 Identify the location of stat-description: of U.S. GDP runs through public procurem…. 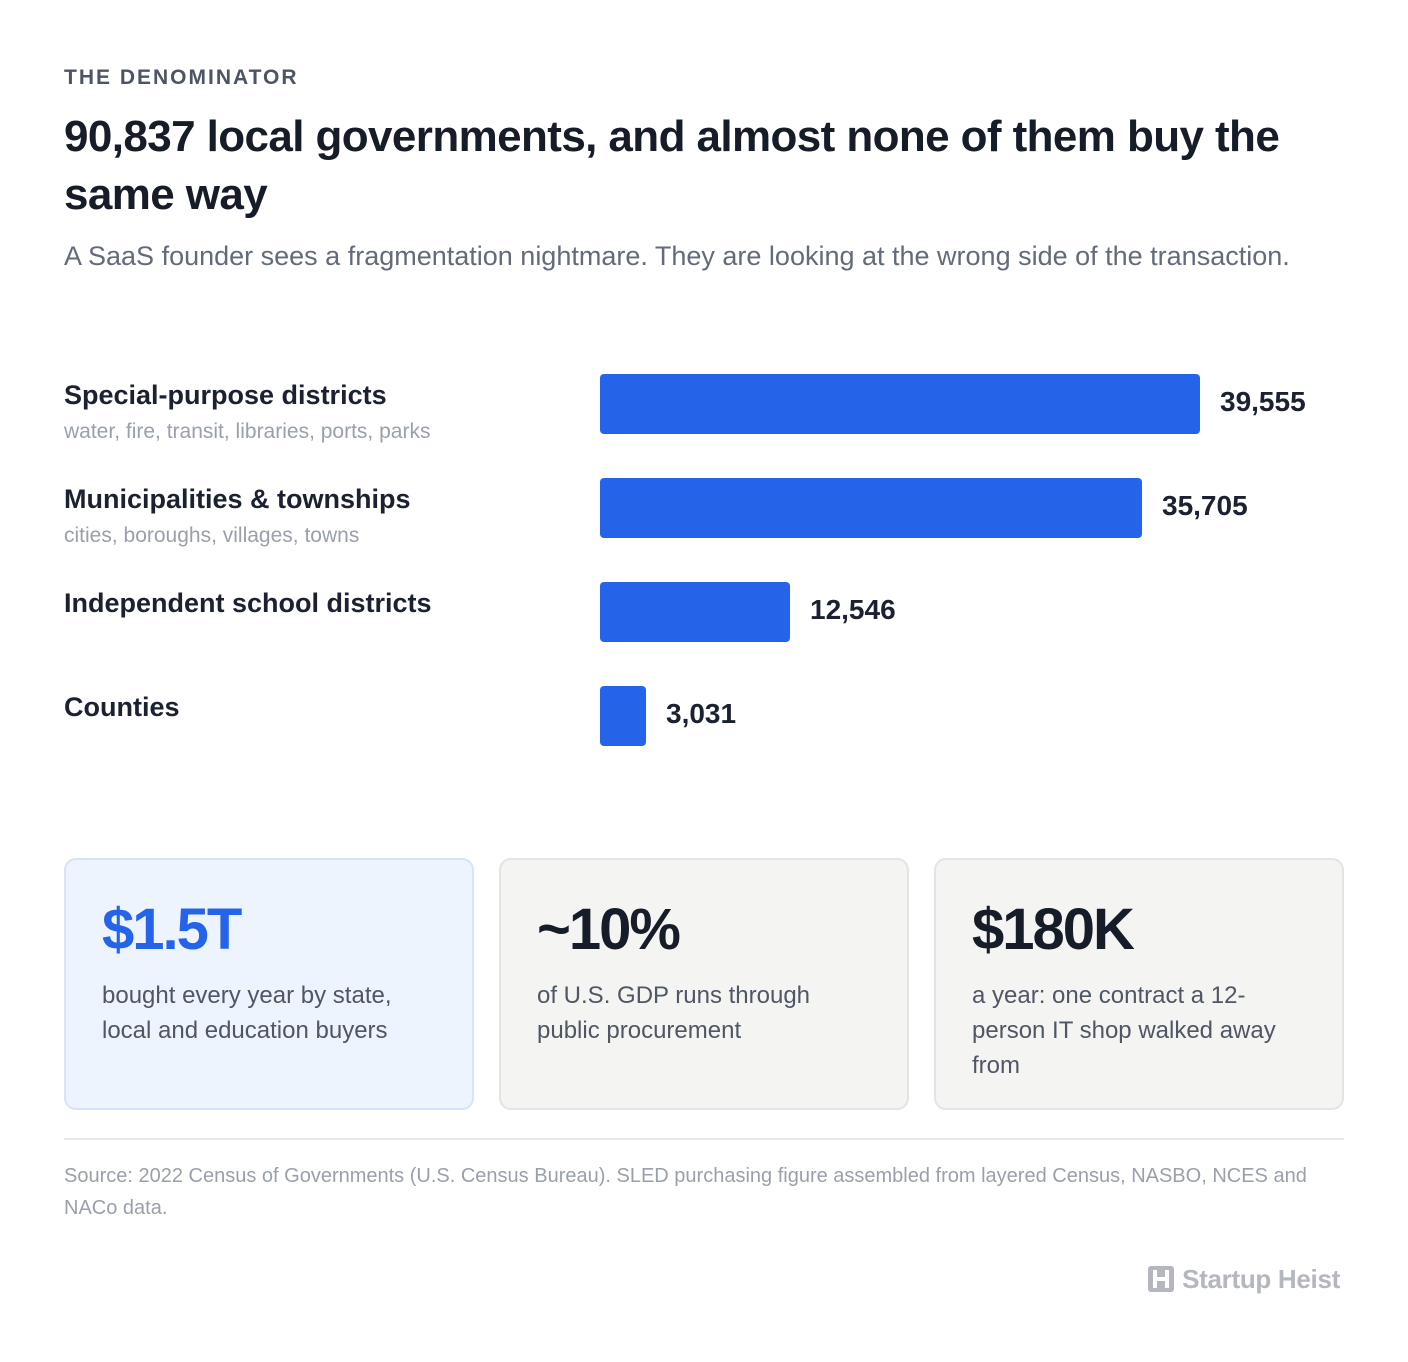
(674, 1013).